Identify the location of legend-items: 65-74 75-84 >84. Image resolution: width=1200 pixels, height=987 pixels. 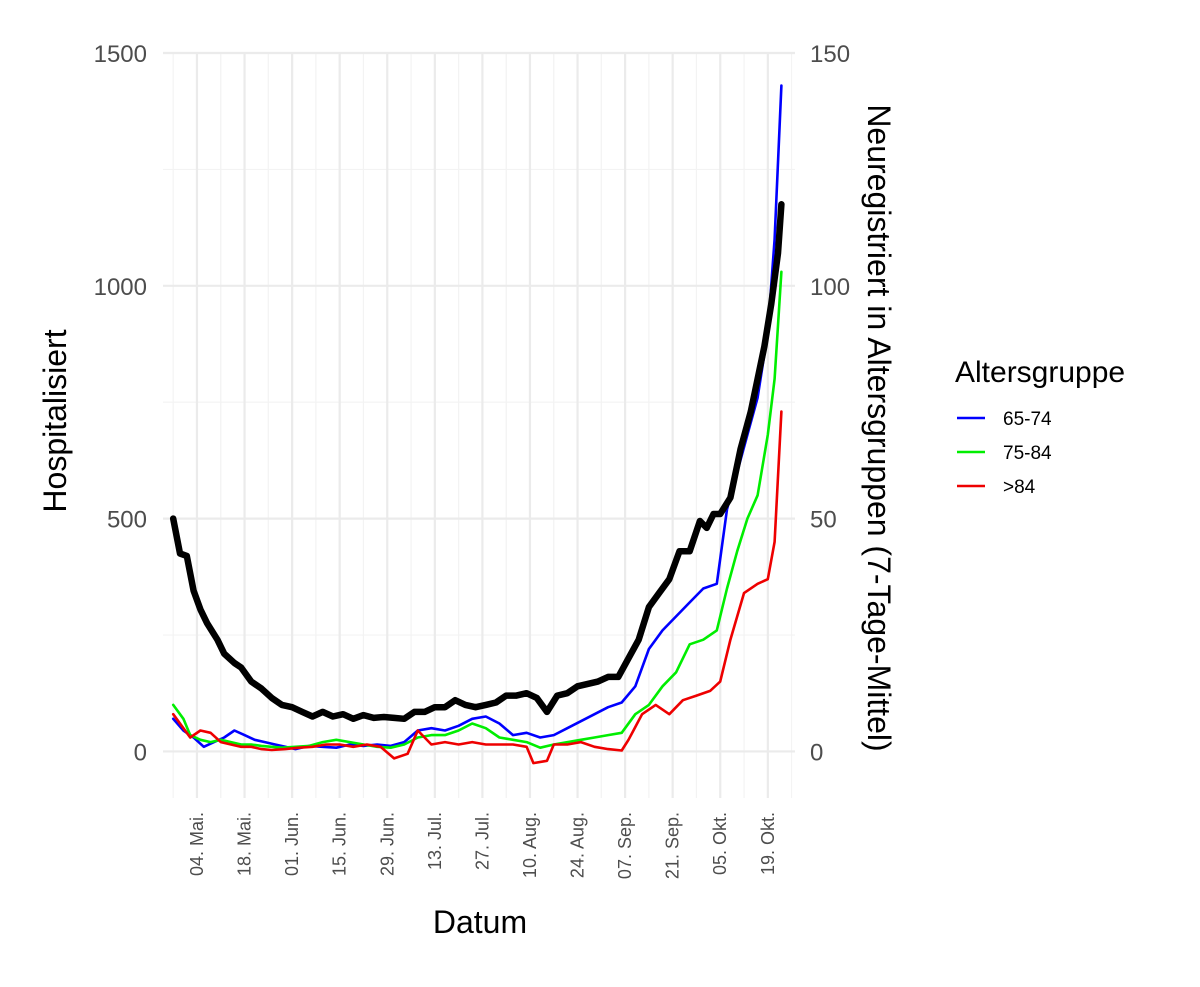
(1004, 453).